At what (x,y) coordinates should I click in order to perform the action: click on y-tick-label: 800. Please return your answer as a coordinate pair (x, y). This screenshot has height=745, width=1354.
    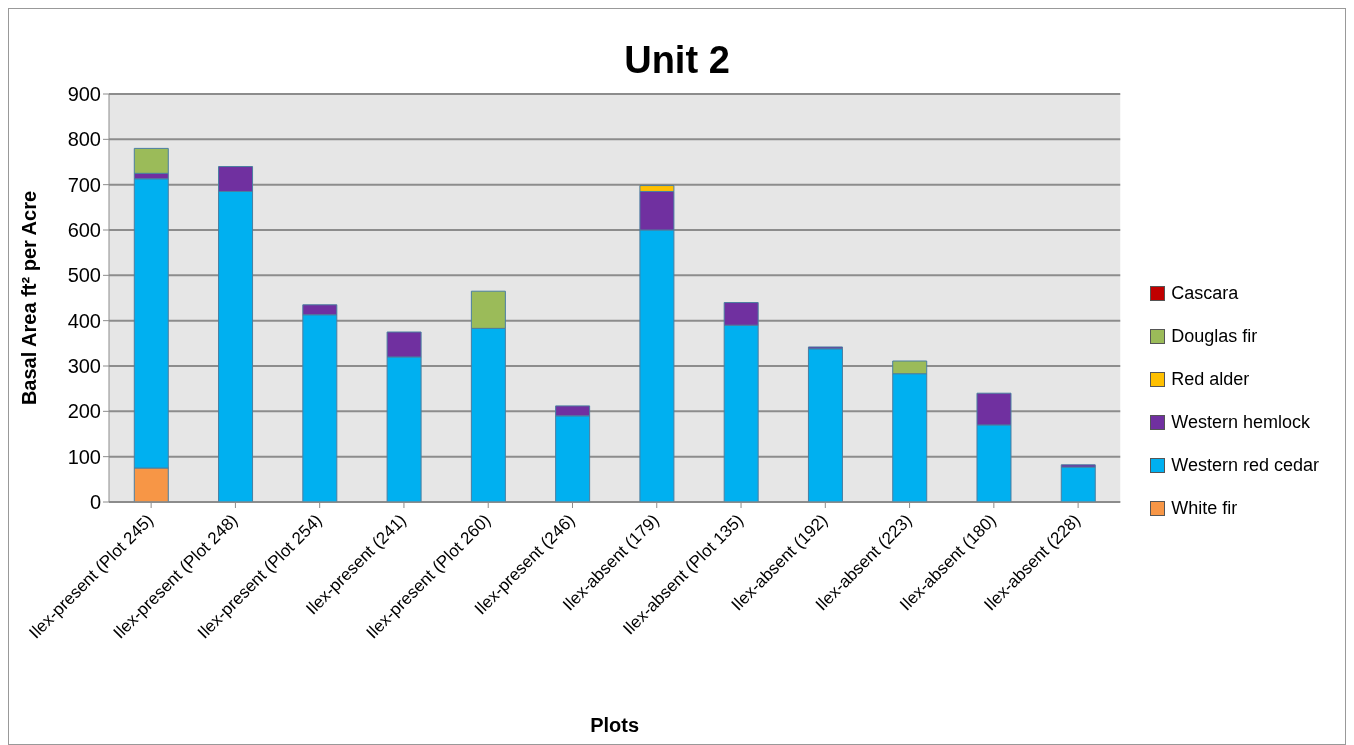
    Looking at the image, I should click on (84, 139).